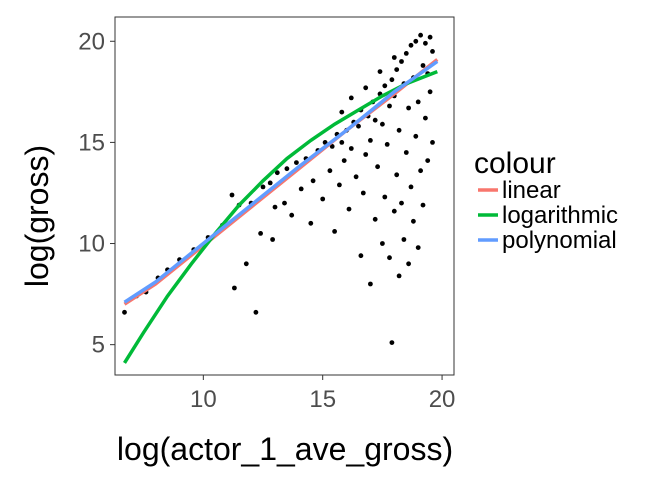 This screenshot has width=672, height=480. Describe the element at coordinates (531, 190) in the screenshot. I see `legend-label-linear: linear` at that location.